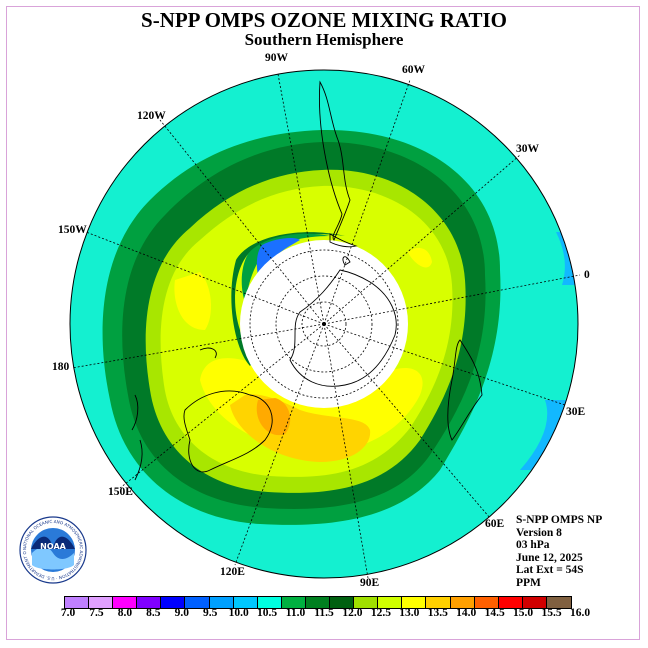  What do you see at coordinates (495, 524) in the screenshot?
I see `lon-label-60e: 60E` at bounding box center [495, 524].